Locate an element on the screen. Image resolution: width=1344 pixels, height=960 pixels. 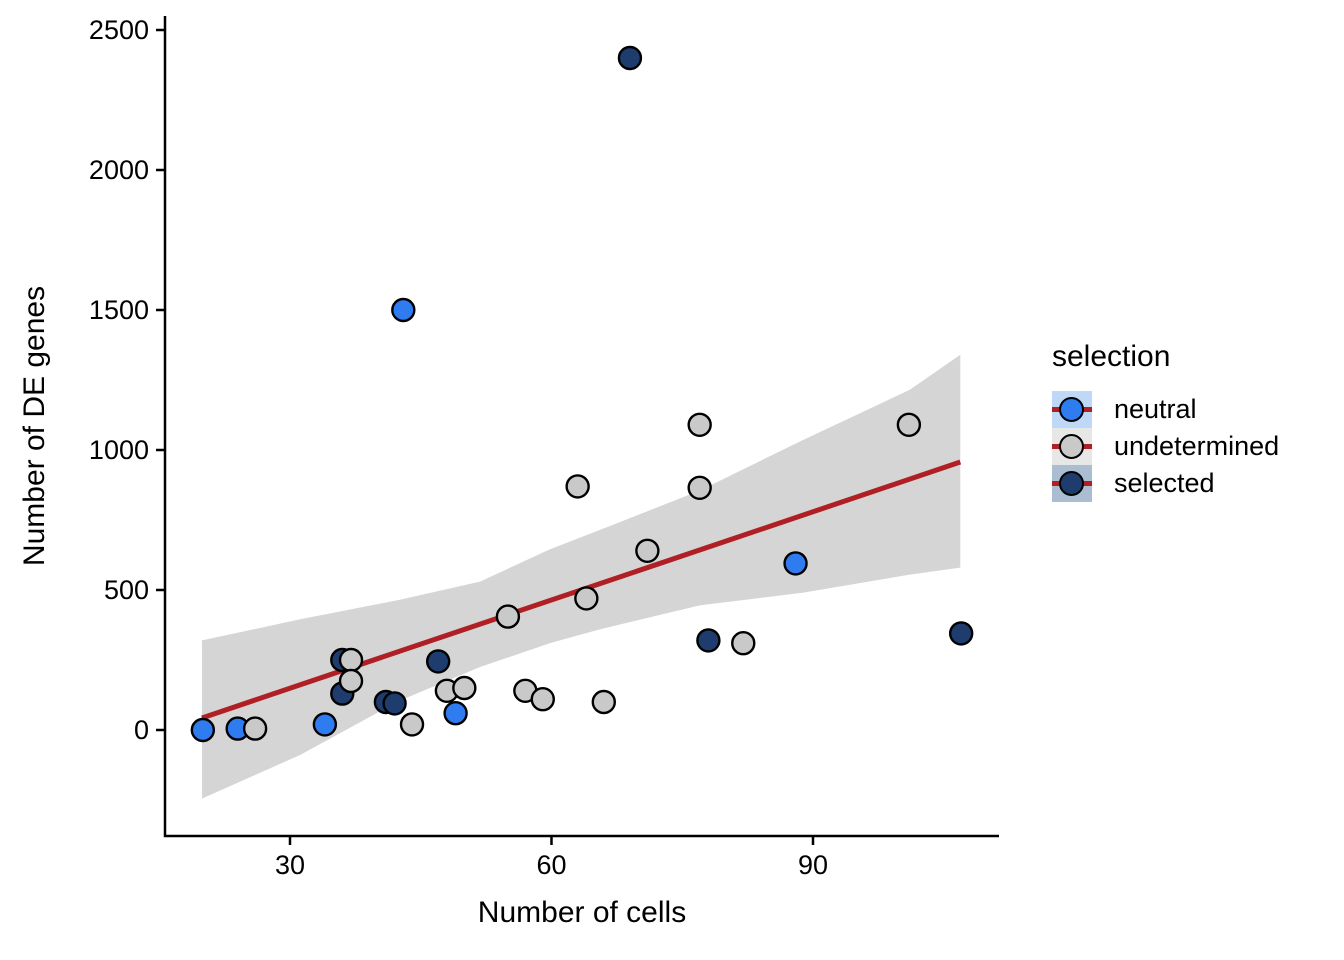
legend: selection neutral undetermined selected is located at coordinates (1165, 421).